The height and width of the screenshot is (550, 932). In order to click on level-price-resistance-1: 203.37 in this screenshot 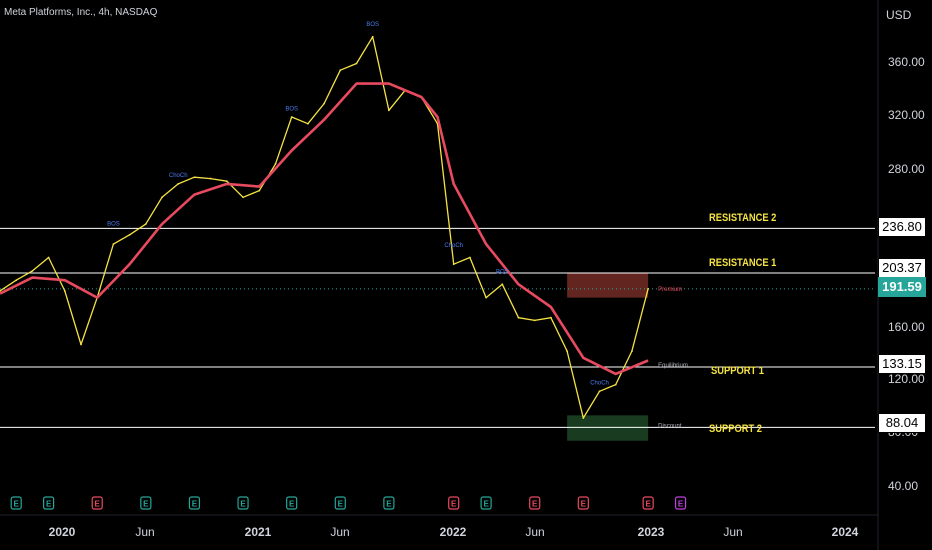, I will do `click(902, 268)`.